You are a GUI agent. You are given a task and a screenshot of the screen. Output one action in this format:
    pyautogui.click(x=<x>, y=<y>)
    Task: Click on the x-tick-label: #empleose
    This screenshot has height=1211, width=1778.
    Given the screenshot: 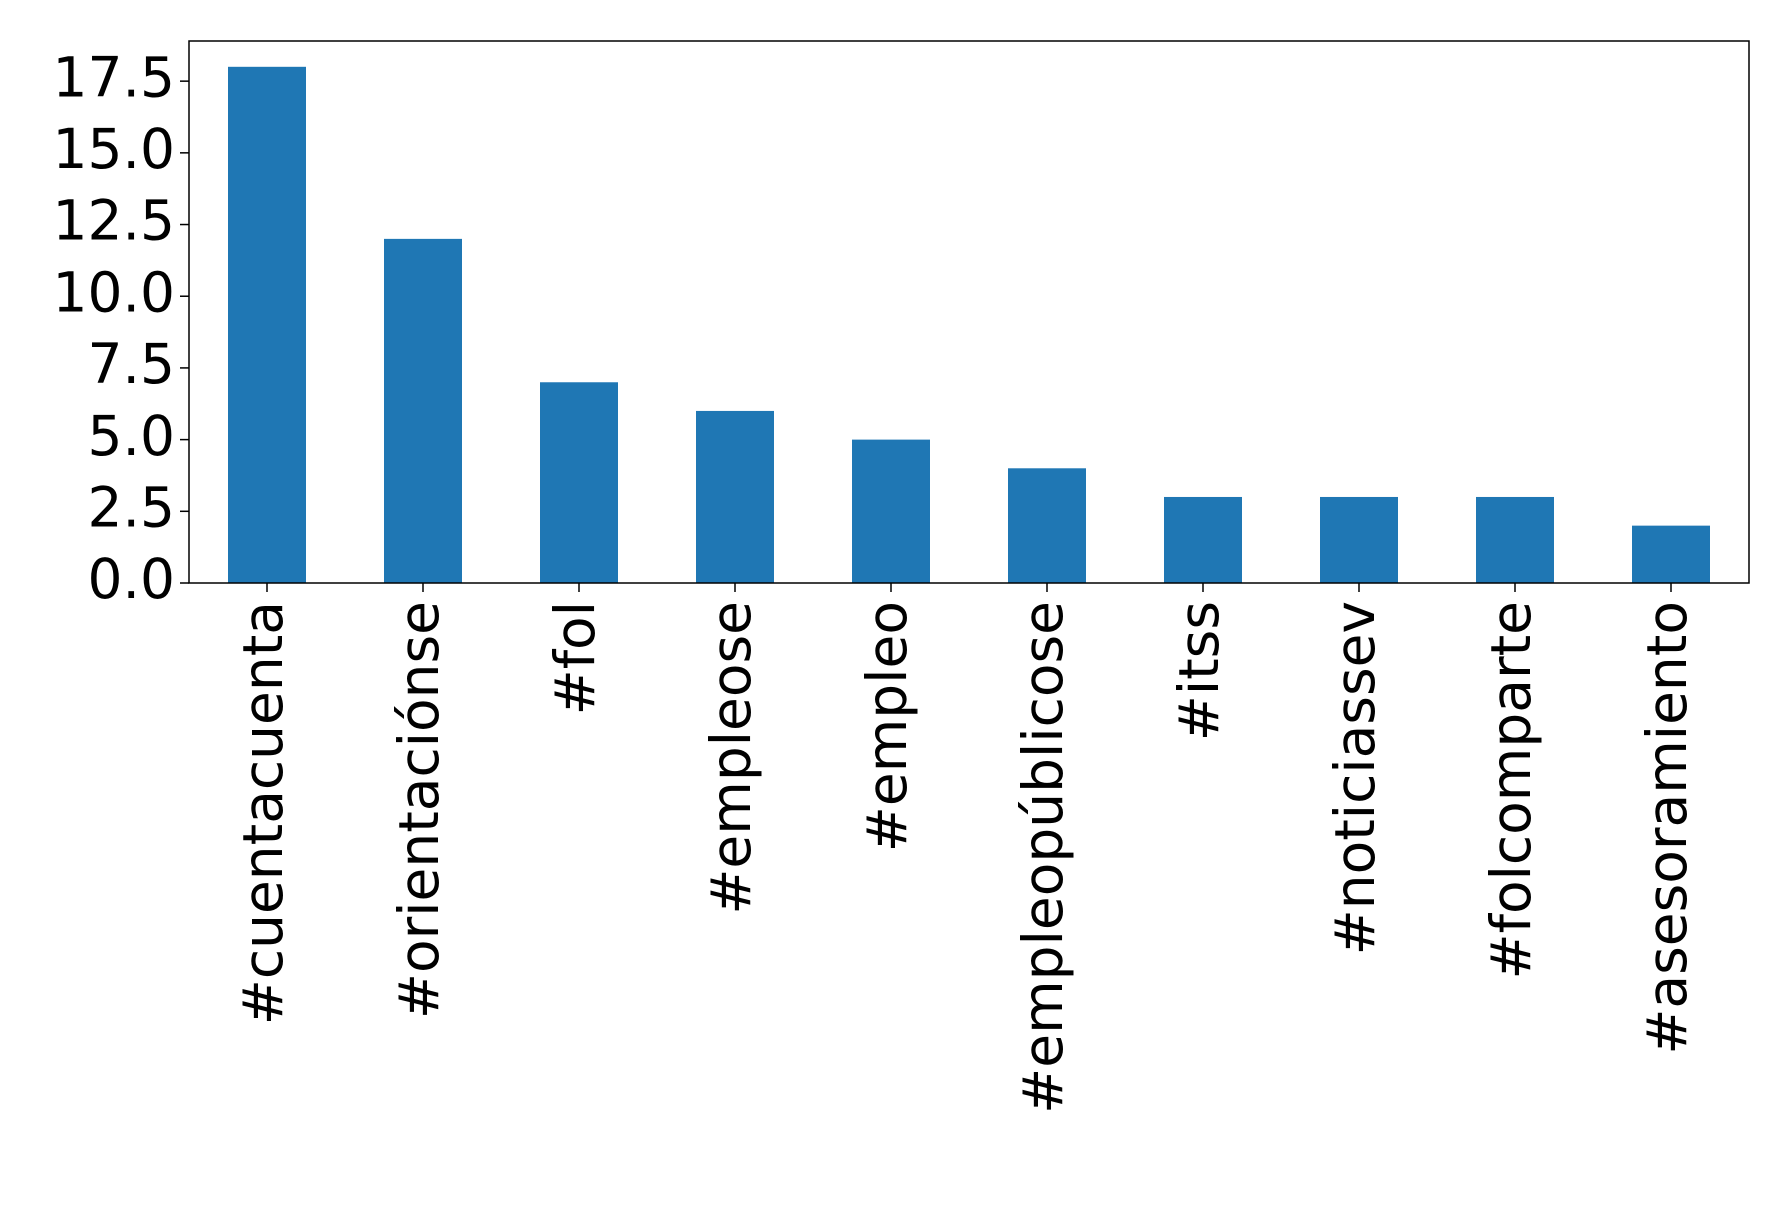 What is the action you would take?
    pyautogui.click(x=731, y=758)
    